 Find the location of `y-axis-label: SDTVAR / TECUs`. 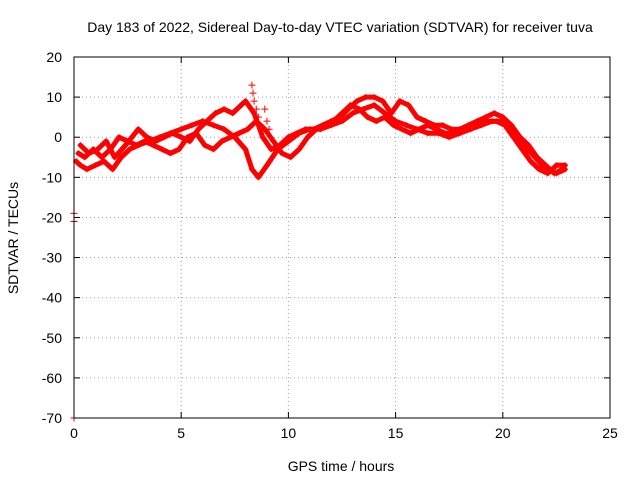

y-axis-label: SDTVAR / TECUs is located at coordinates (13, 238).